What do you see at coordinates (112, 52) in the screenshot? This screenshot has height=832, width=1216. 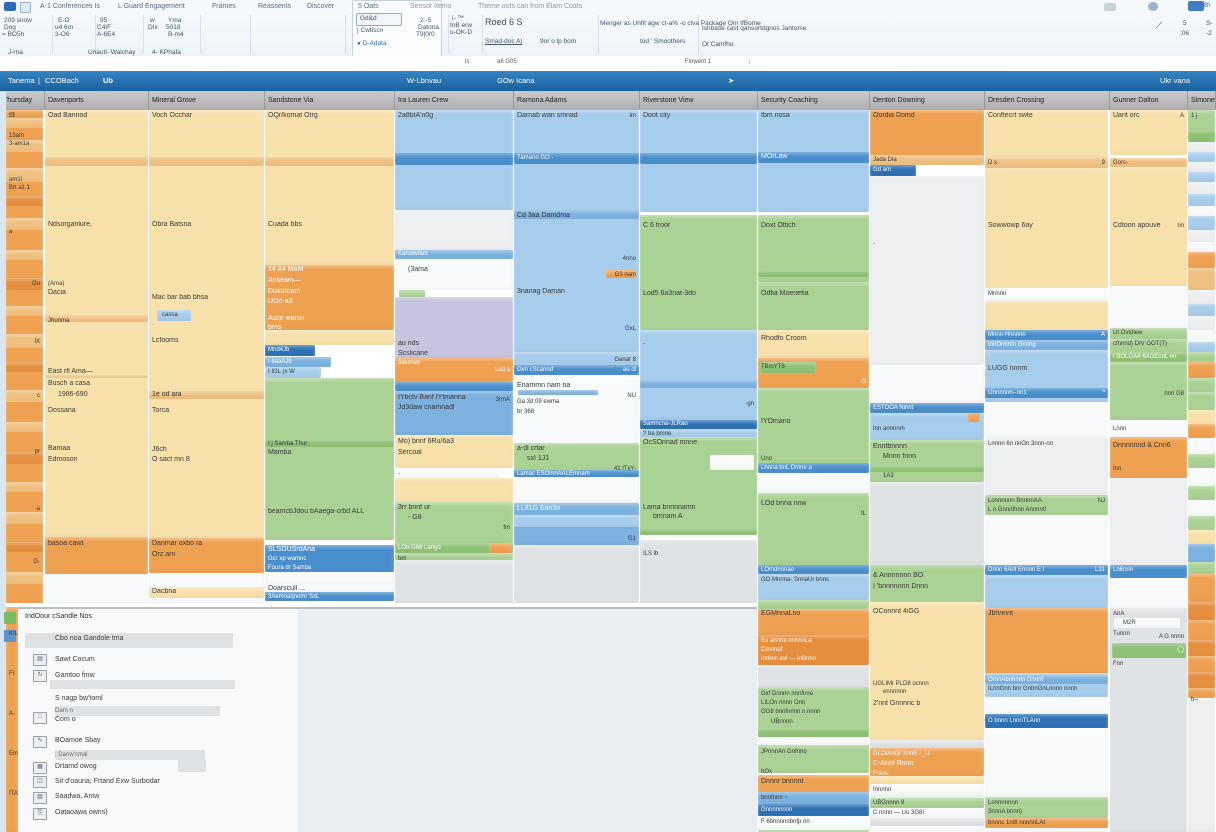 I see `ribbon-button: Unautl- Walchay` at bounding box center [112, 52].